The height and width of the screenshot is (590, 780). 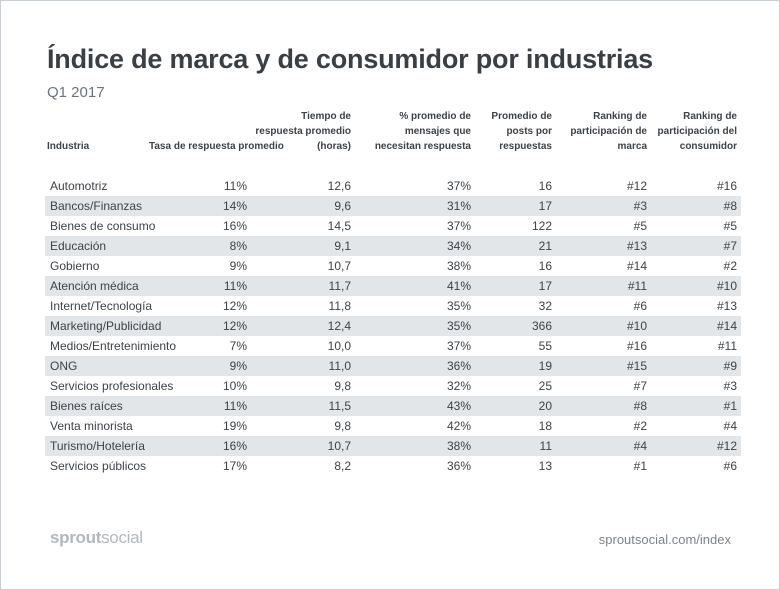 What do you see at coordinates (393, 366) in the screenshot?
I see `table-row: ONG 9% 11,0 36% 19 #15 #9` at bounding box center [393, 366].